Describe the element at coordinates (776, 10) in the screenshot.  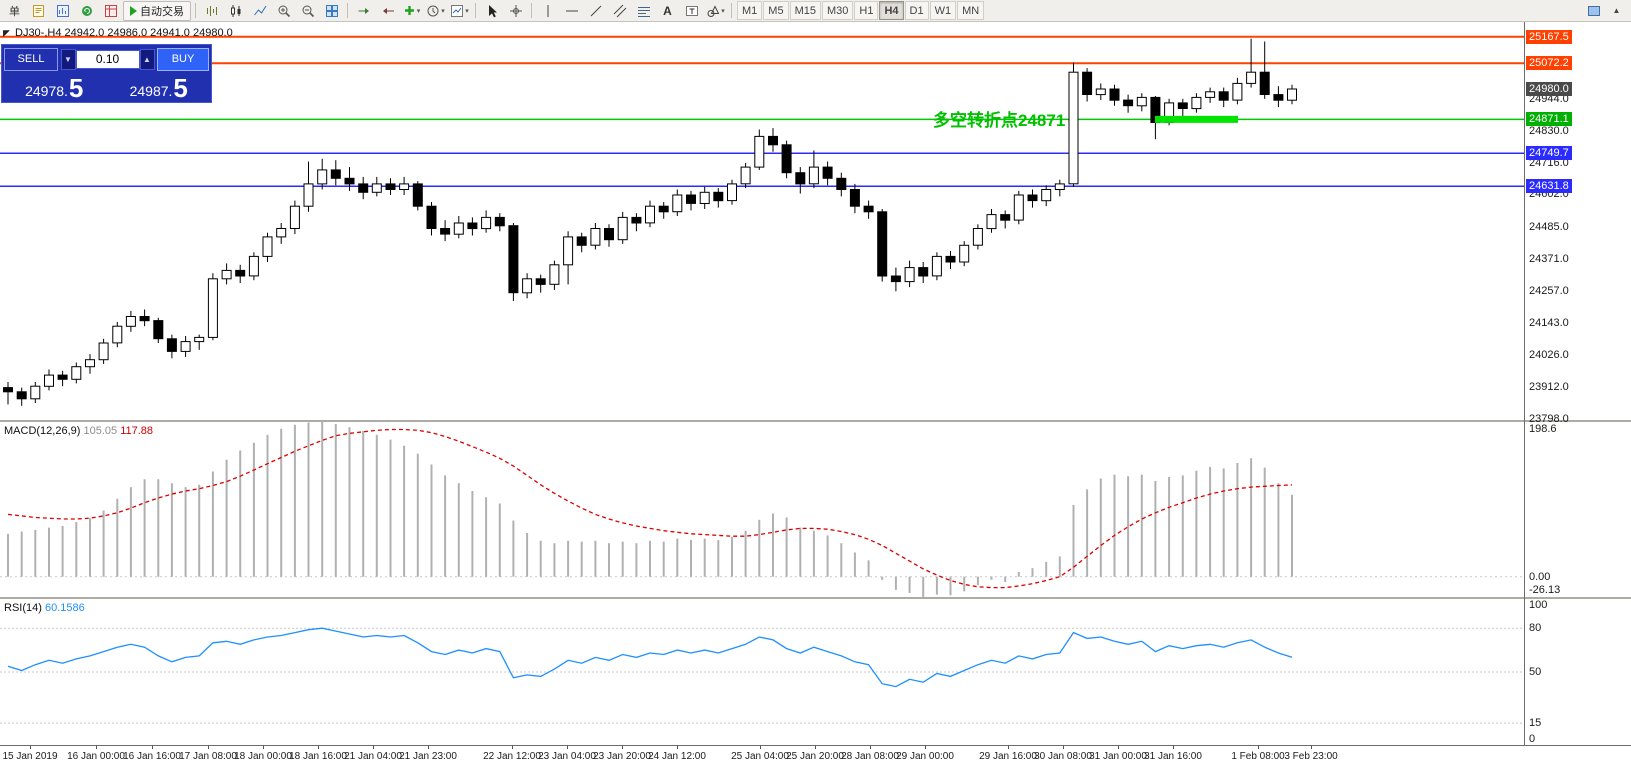
I see `timeframe-button-M5: M5` at that location.